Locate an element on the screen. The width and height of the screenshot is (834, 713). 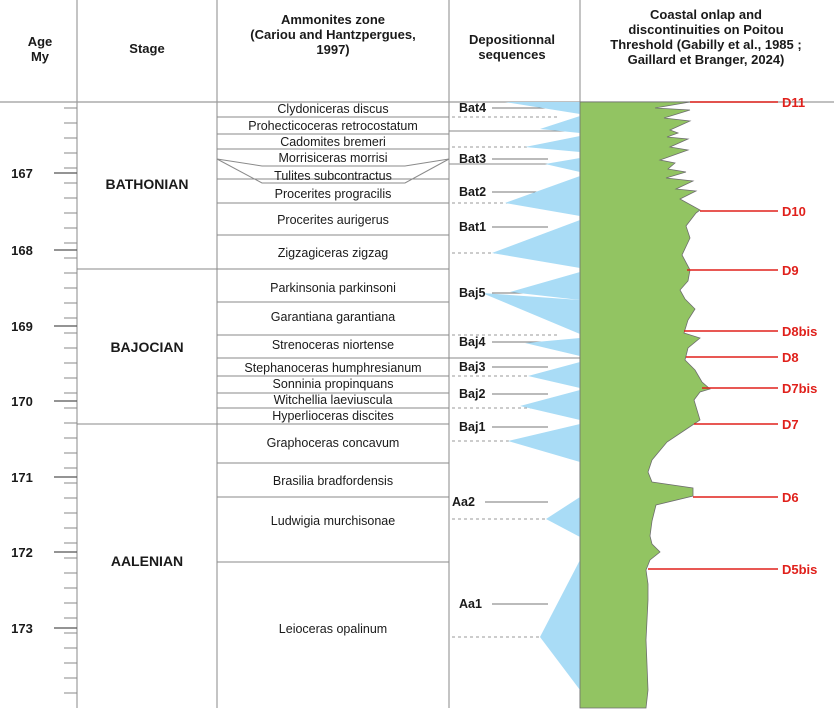
ammonite-zone-label: Cadomites bremeri is located at coordinates (333, 142).